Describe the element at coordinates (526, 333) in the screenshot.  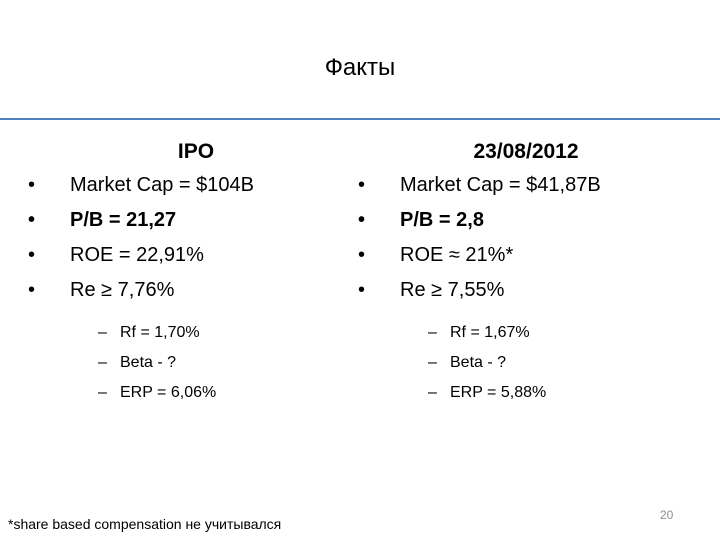
I see `current-rf: – Rf = 1,67%` at that location.